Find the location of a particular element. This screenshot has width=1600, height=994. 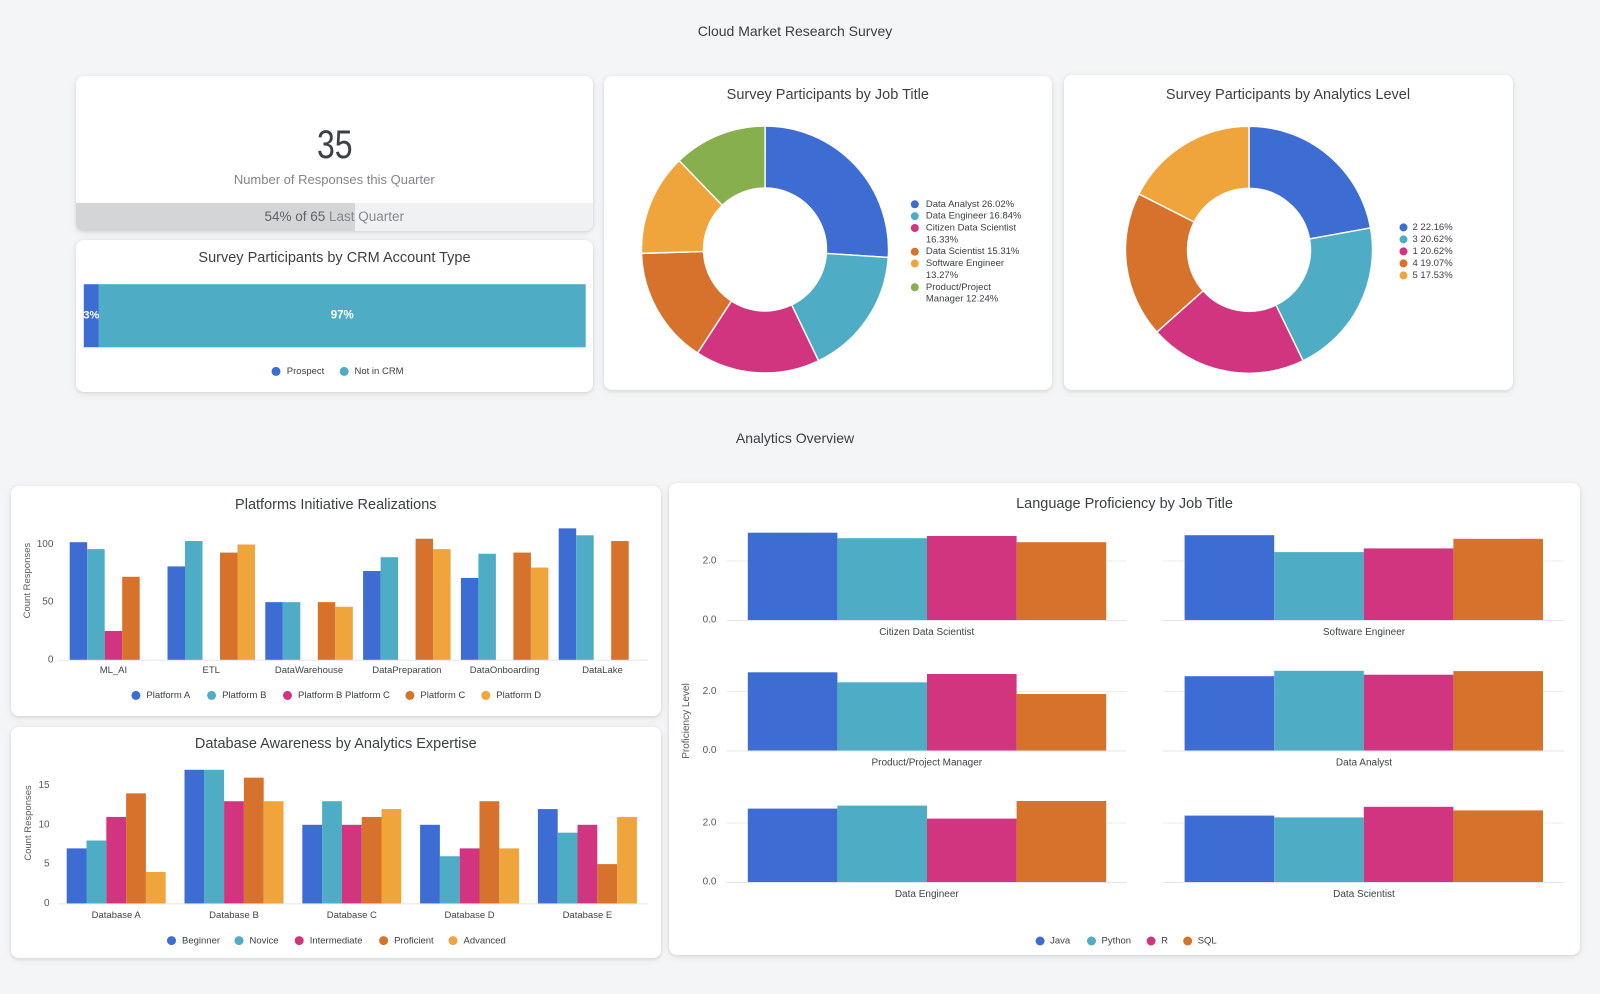

svg-text: Data Analyst 26.02% is located at coordinates (970, 204).